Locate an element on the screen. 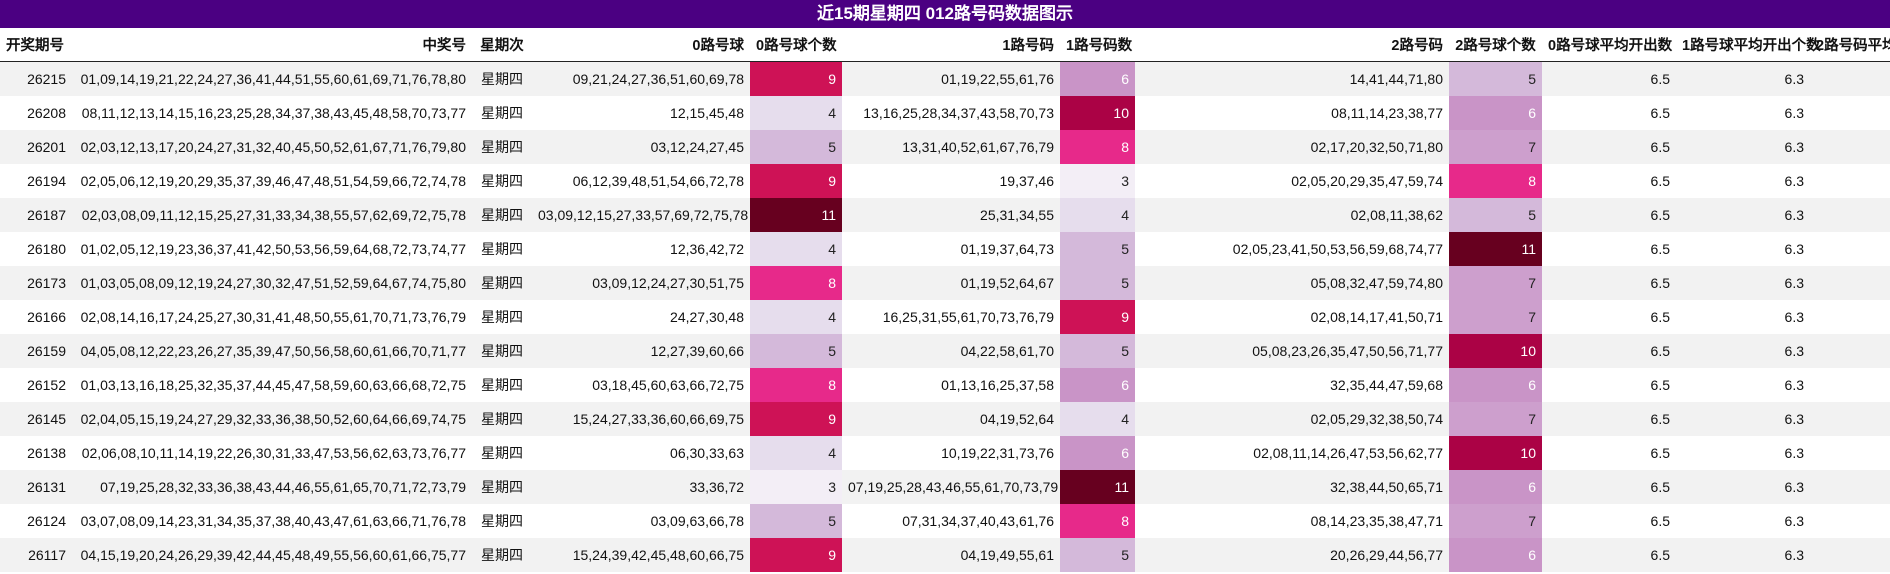 This screenshot has width=1890, height=574. cell-route2-numbers: 32,35,44,47,59,68 is located at coordinates (1292, 385).